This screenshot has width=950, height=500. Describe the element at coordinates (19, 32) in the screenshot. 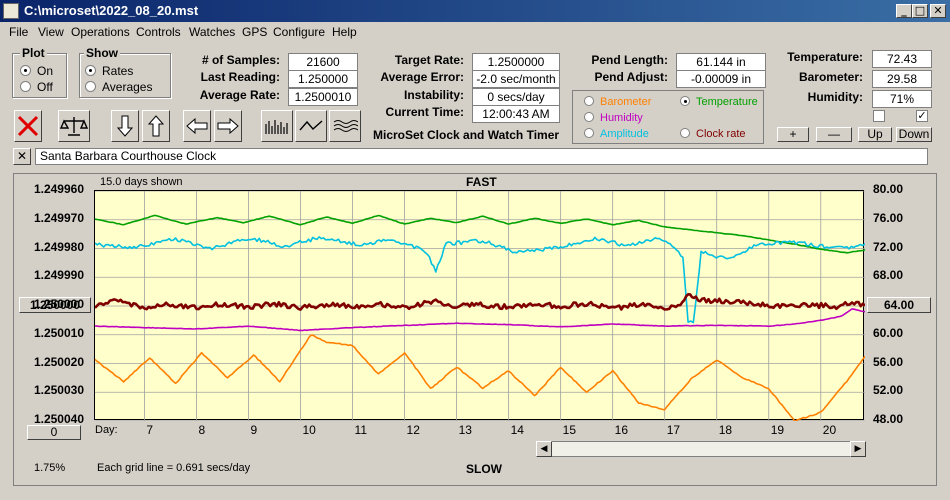

I see `menu-file: File` at that location.